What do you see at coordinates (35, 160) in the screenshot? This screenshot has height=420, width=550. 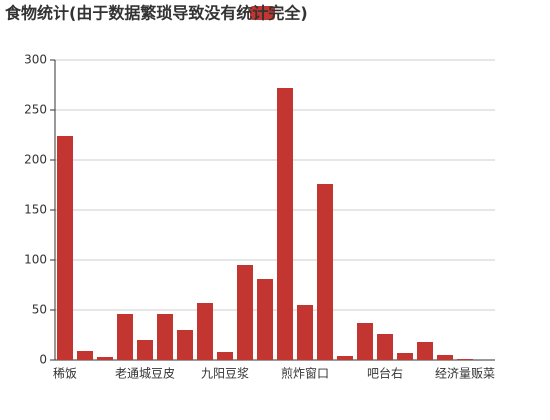 I see `y-tick-label: 200` at bounding box center [35, 160].